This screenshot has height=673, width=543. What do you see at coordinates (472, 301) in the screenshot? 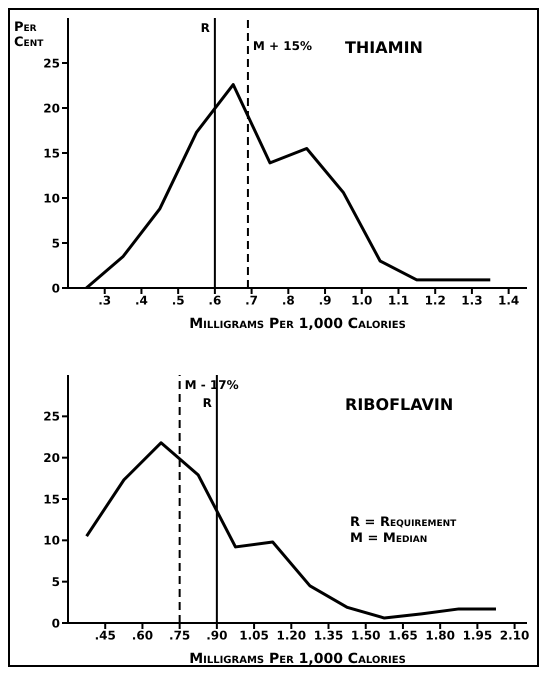
I see `x-tick-label: 1.3` at bounding box center [472, 301].